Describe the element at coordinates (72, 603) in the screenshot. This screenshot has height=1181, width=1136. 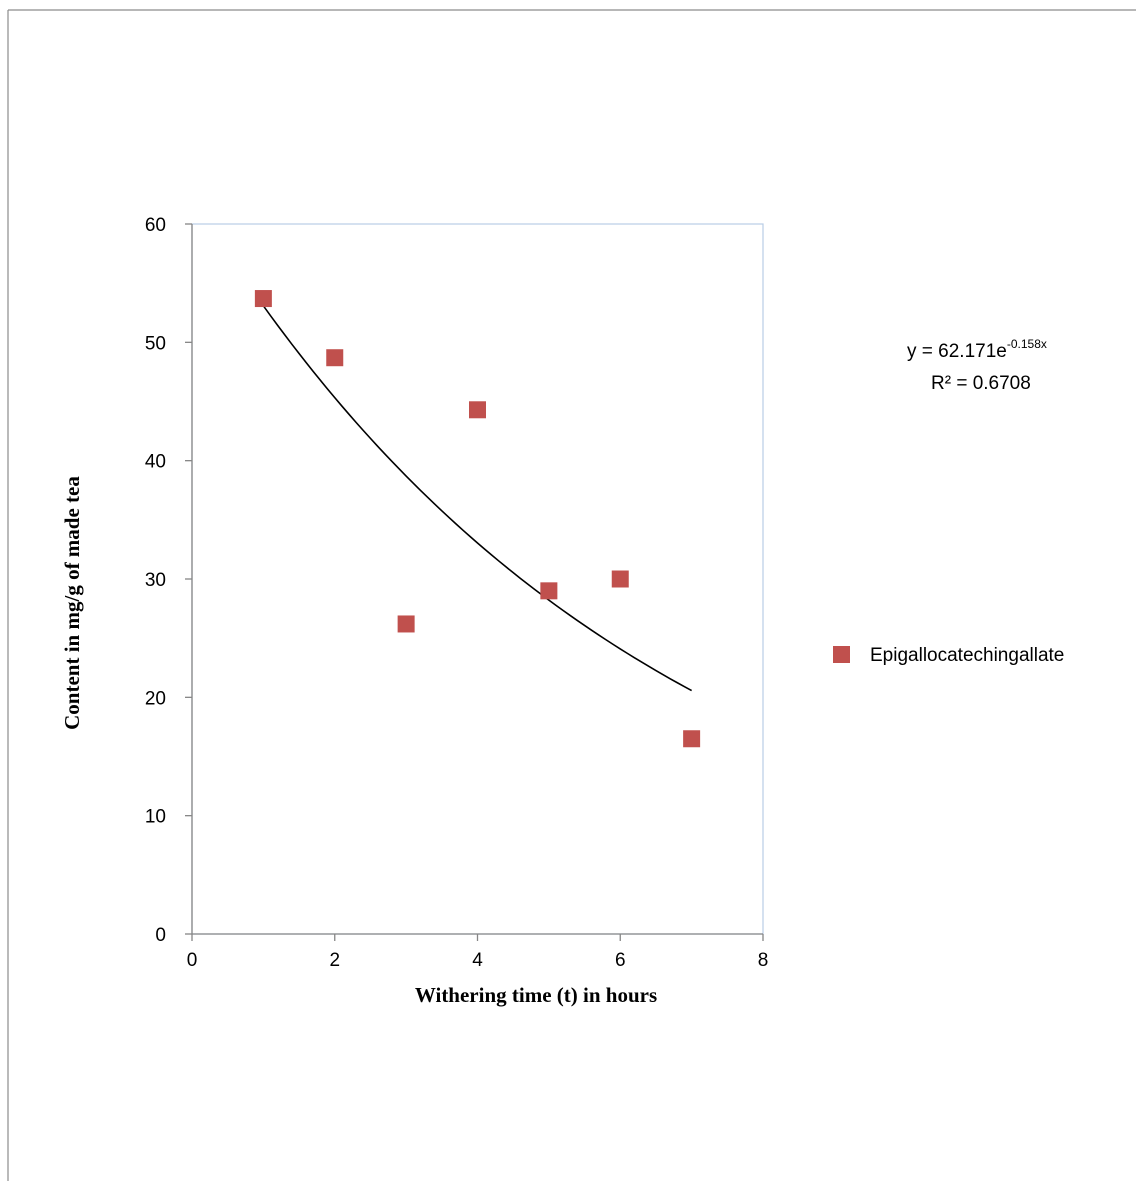
I see `y-axis-title: Content in mg/g of made tea` at that location.